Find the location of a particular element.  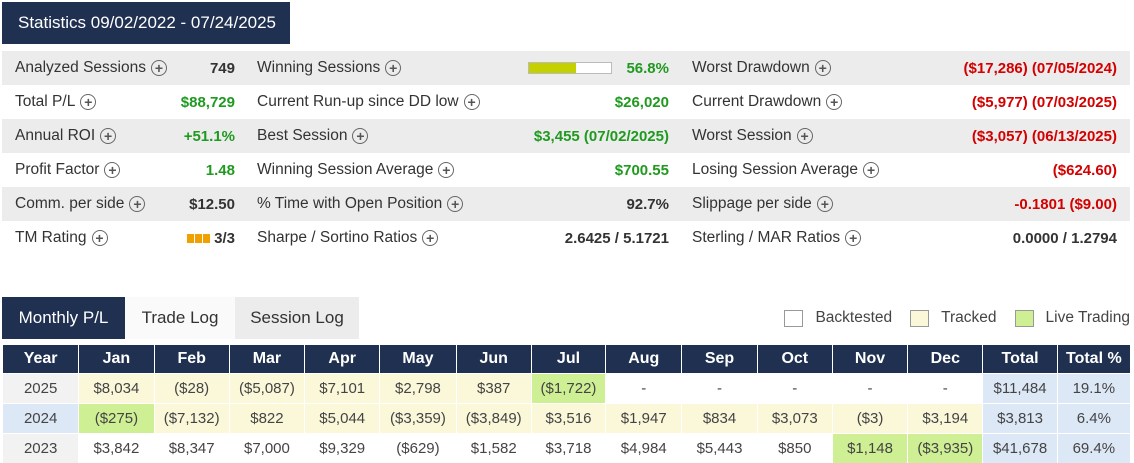

stat-cell: Sterling / MAR Ratios +0.0000 / 1.2794 is located at coordinates (903, 238).